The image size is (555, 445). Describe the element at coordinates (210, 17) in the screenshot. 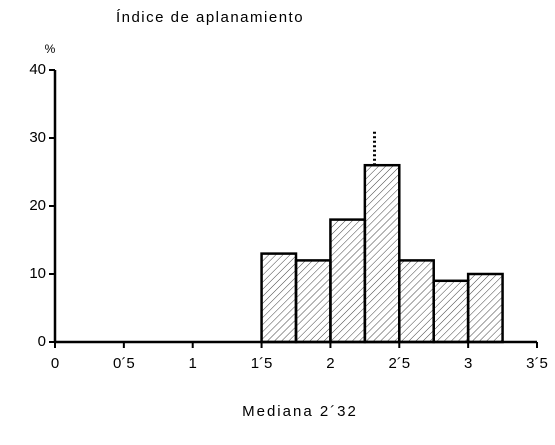

I see `chart-title: Índice de aplanamiento` at that location.